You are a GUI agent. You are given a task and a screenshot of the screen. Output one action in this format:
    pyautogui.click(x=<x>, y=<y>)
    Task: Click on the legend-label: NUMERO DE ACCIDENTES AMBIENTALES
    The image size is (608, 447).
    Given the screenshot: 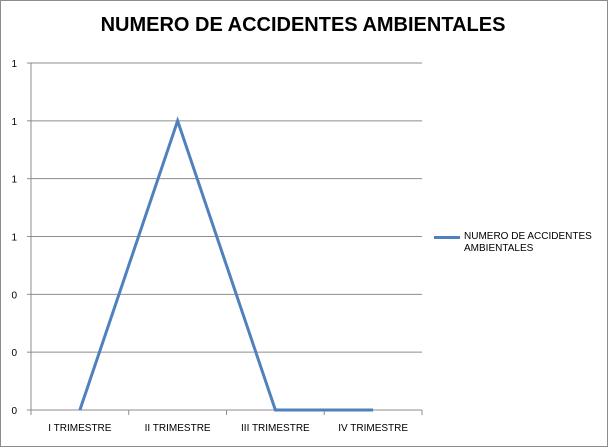 What is the action you would take?
    pyautogui.click(x=528, y=242)
    